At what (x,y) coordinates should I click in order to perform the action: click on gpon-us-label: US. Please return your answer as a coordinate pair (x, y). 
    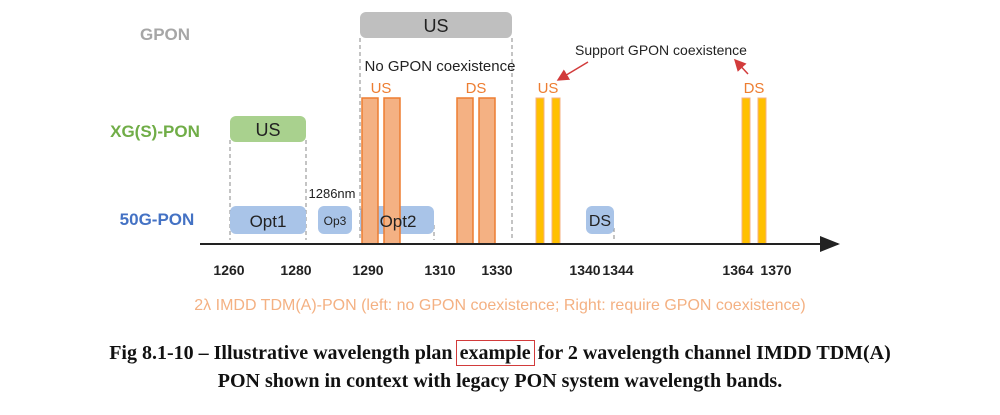
    Looking at the image, I should click on (435, 26).